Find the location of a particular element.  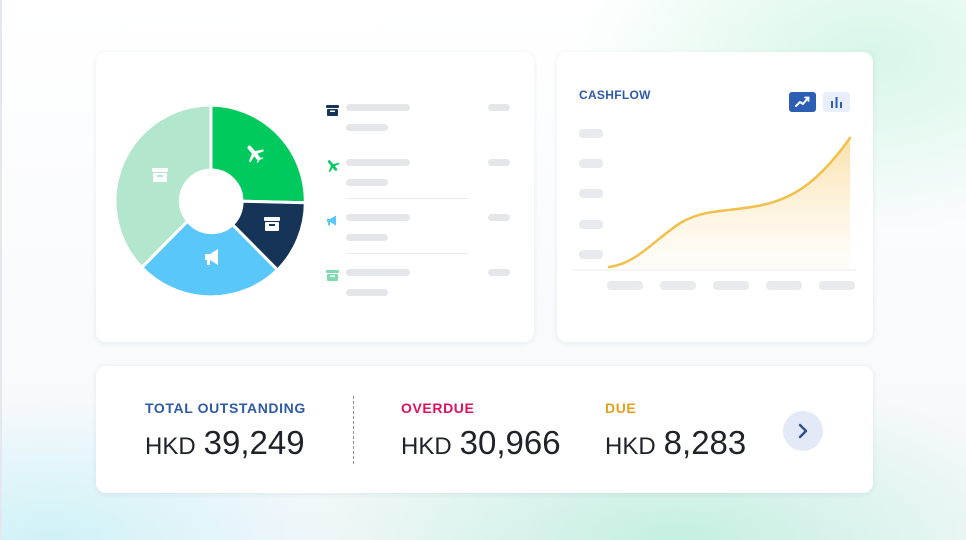

due-block: DUE HKD 8,283 is located at coordinates (675, 431).